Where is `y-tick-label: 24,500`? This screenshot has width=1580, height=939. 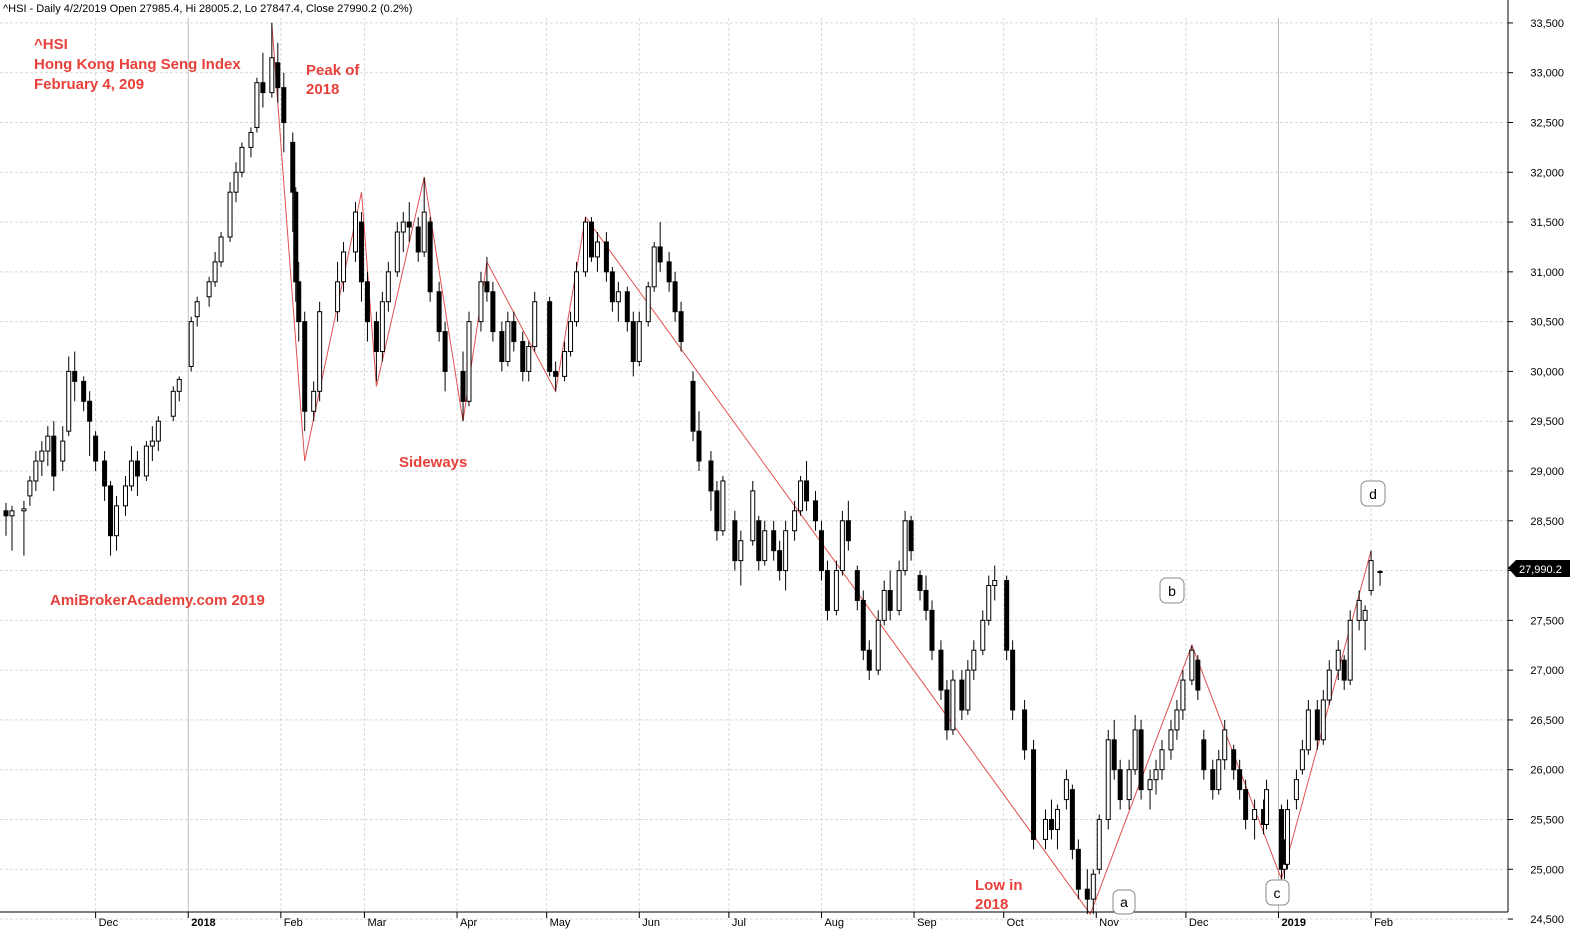
y-tick-label: 24,500 is located at coordinates (1547, 920).